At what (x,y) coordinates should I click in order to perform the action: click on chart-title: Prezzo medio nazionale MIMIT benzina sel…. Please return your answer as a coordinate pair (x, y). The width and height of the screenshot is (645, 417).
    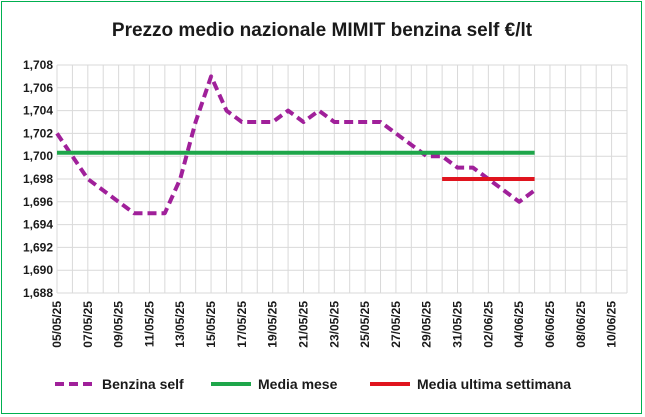
    Looking at the image, I should click on (322, 30).